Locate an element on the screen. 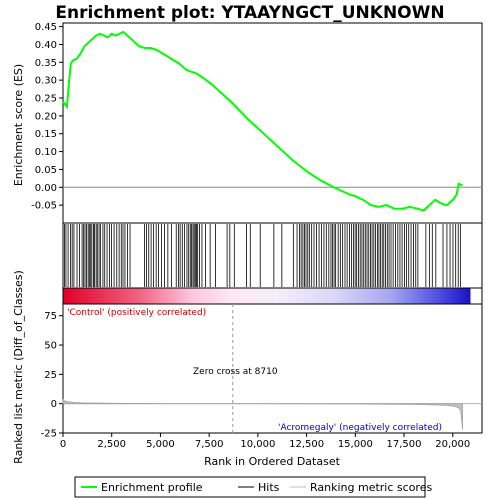 The height and width of the screenshot is (500, 500). metric-ytick-label-0: -25 is located at coordinates (49, 434).